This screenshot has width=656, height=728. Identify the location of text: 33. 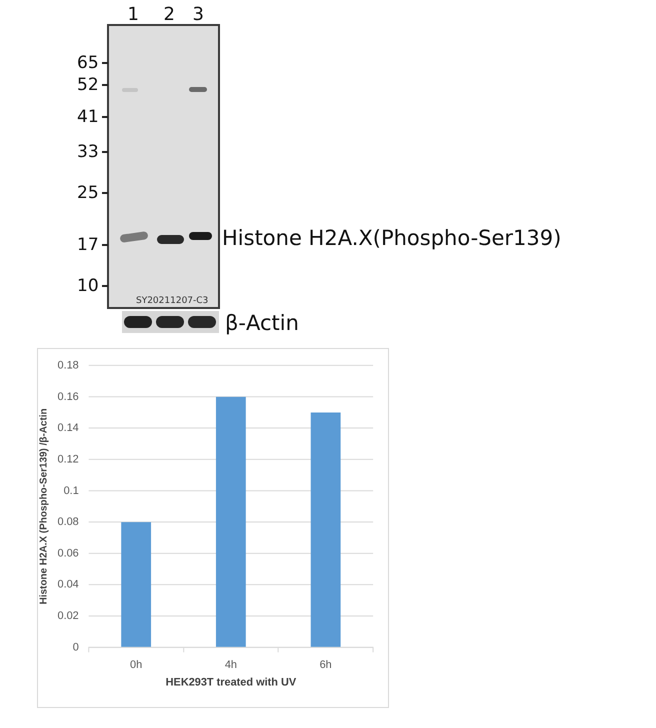
(88, 152).